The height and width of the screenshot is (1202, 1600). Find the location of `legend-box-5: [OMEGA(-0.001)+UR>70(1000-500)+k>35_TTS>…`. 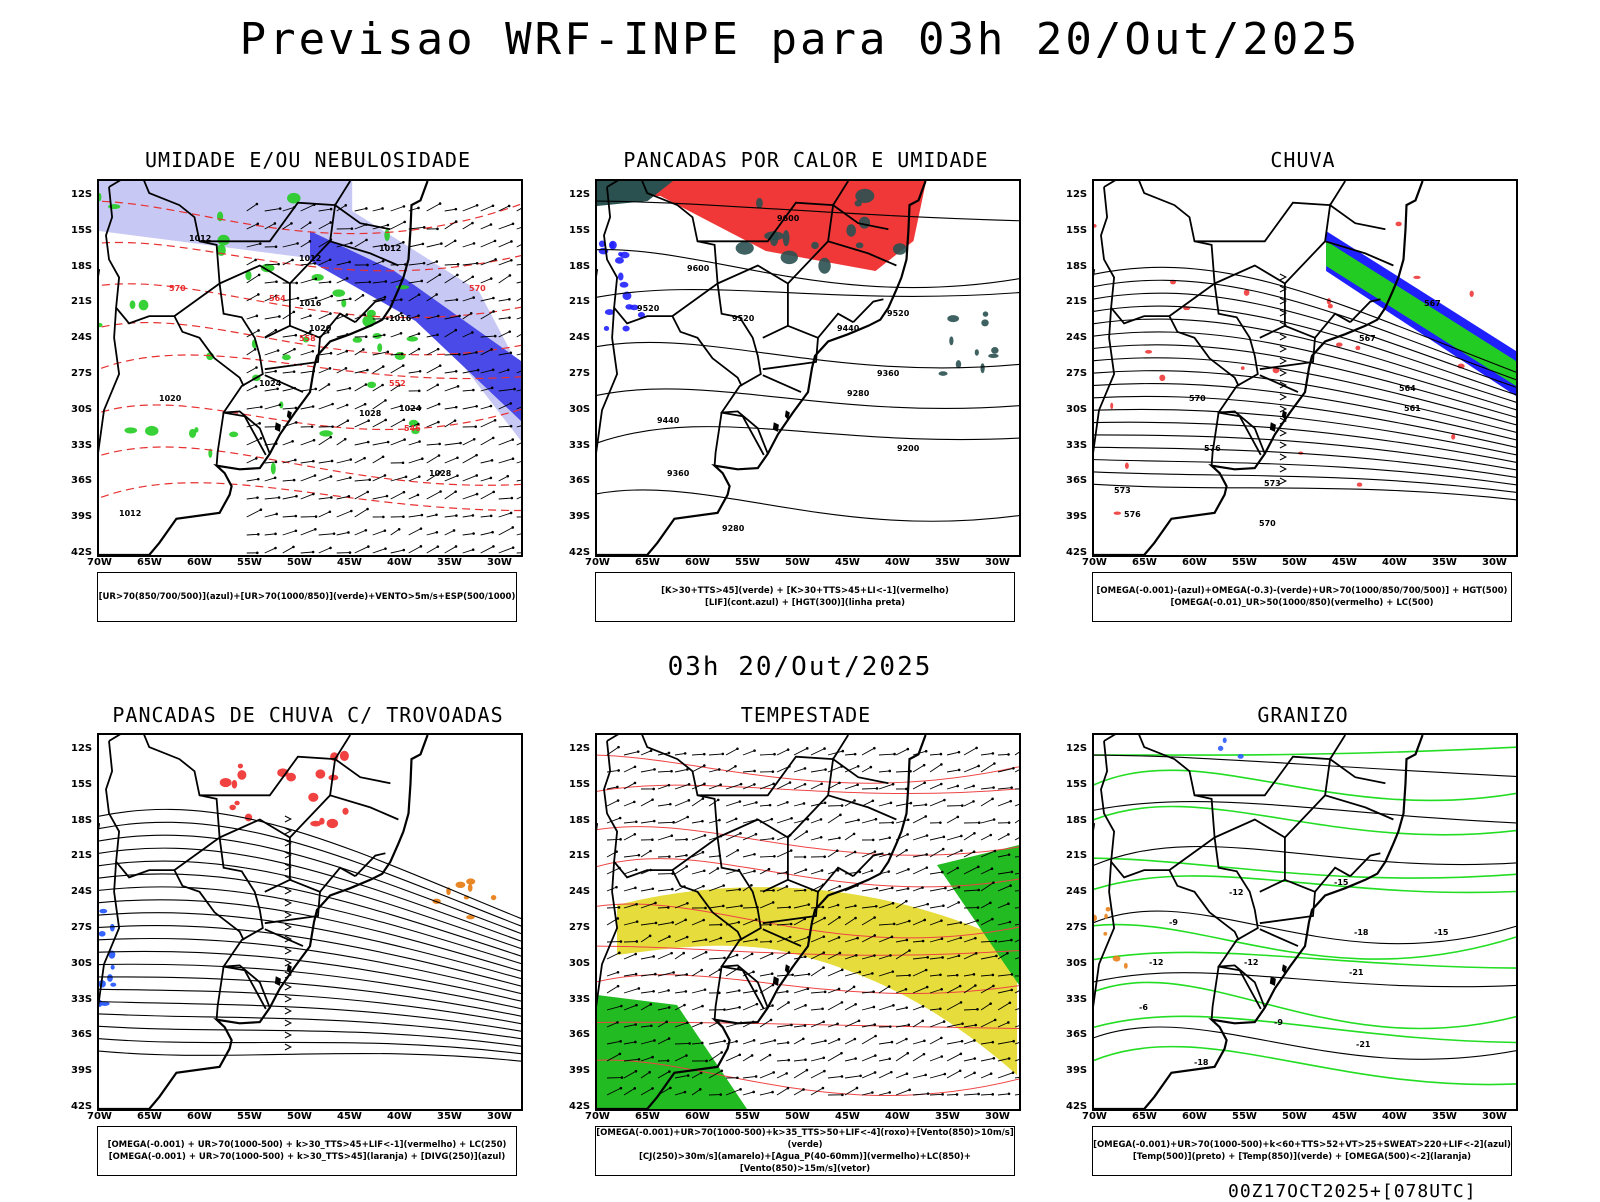

legend-box-5: [OMEGA(-0.001)+UR>70(1000-500)+k>35_TTS>… is located at coordinates (805, 1151).